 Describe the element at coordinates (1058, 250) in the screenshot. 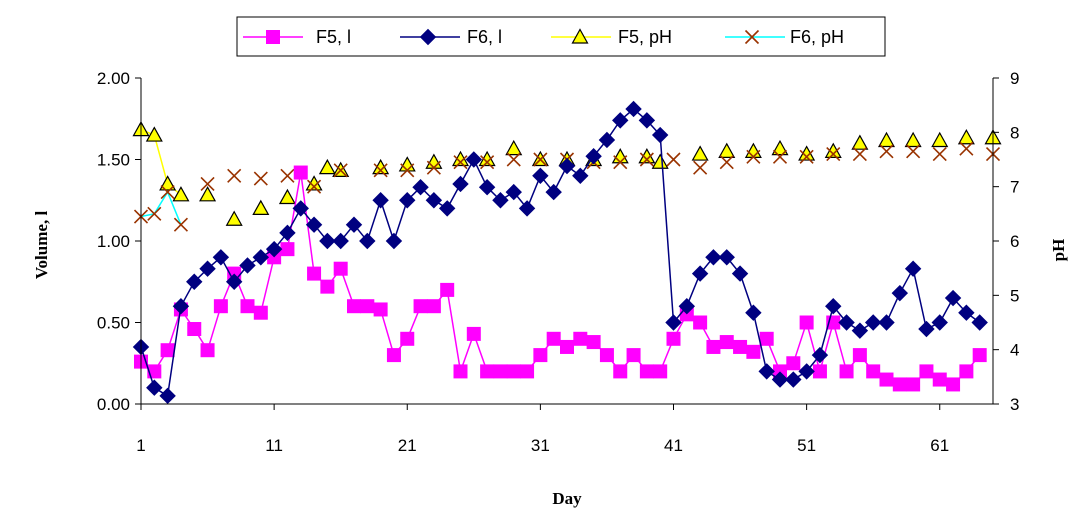

I see `right-axis-title: pH` at that location.